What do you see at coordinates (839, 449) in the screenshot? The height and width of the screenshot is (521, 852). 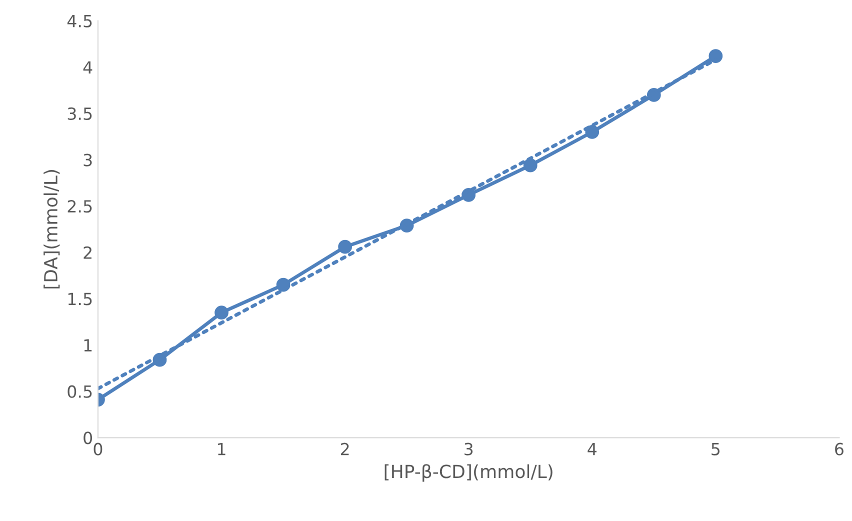 I see `x-tick-label: 6` at bounding box center [839, 449].